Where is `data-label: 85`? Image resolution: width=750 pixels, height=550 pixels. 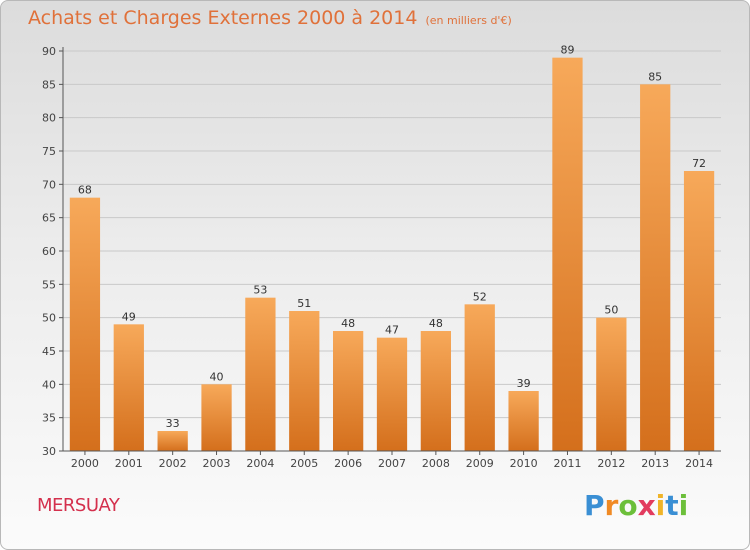
data-label: 85 is located at coordinates (655, 76).